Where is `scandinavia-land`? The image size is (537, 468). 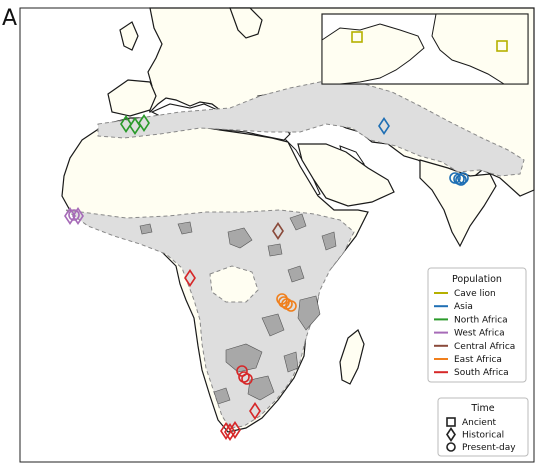 scandinavia-land is located at coordinates (246, 23).